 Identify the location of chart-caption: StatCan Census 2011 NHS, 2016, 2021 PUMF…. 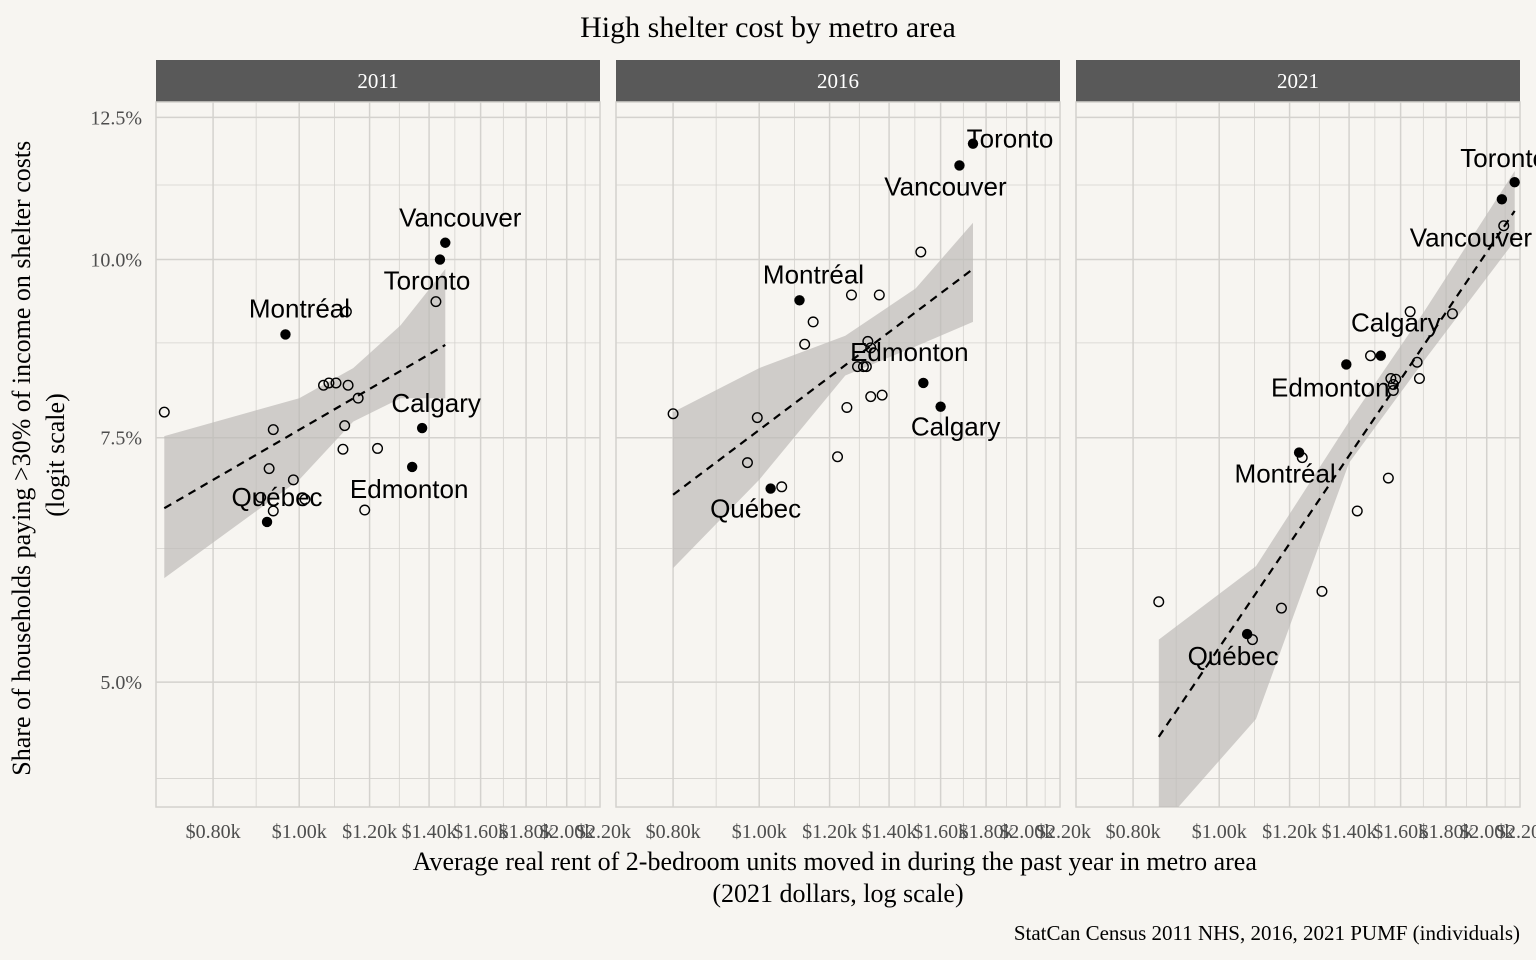
(1267, 933).